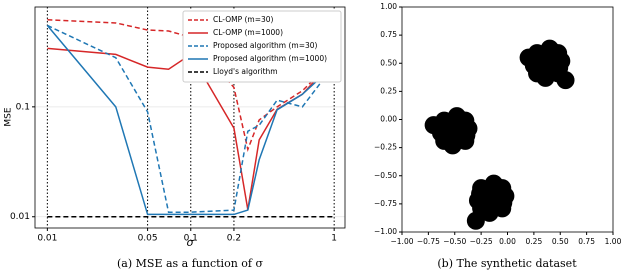 This screenshot has width=640, height=276. What do you see at coordinates (388, 62) in the screenshot?
I see `y-tick-label: 0.50` at bounding box center [388, 62].